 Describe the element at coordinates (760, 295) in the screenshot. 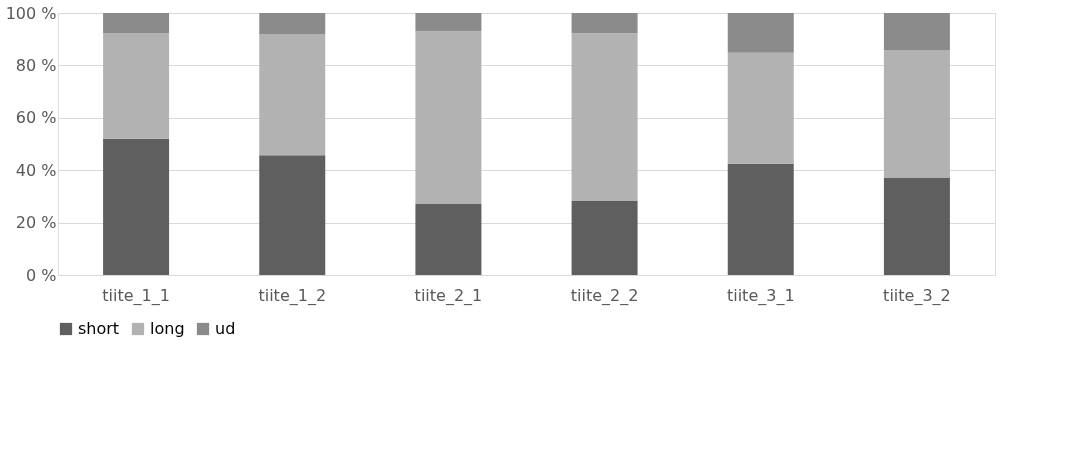

I see `x-tick-label: tiite_3_1` at that location.